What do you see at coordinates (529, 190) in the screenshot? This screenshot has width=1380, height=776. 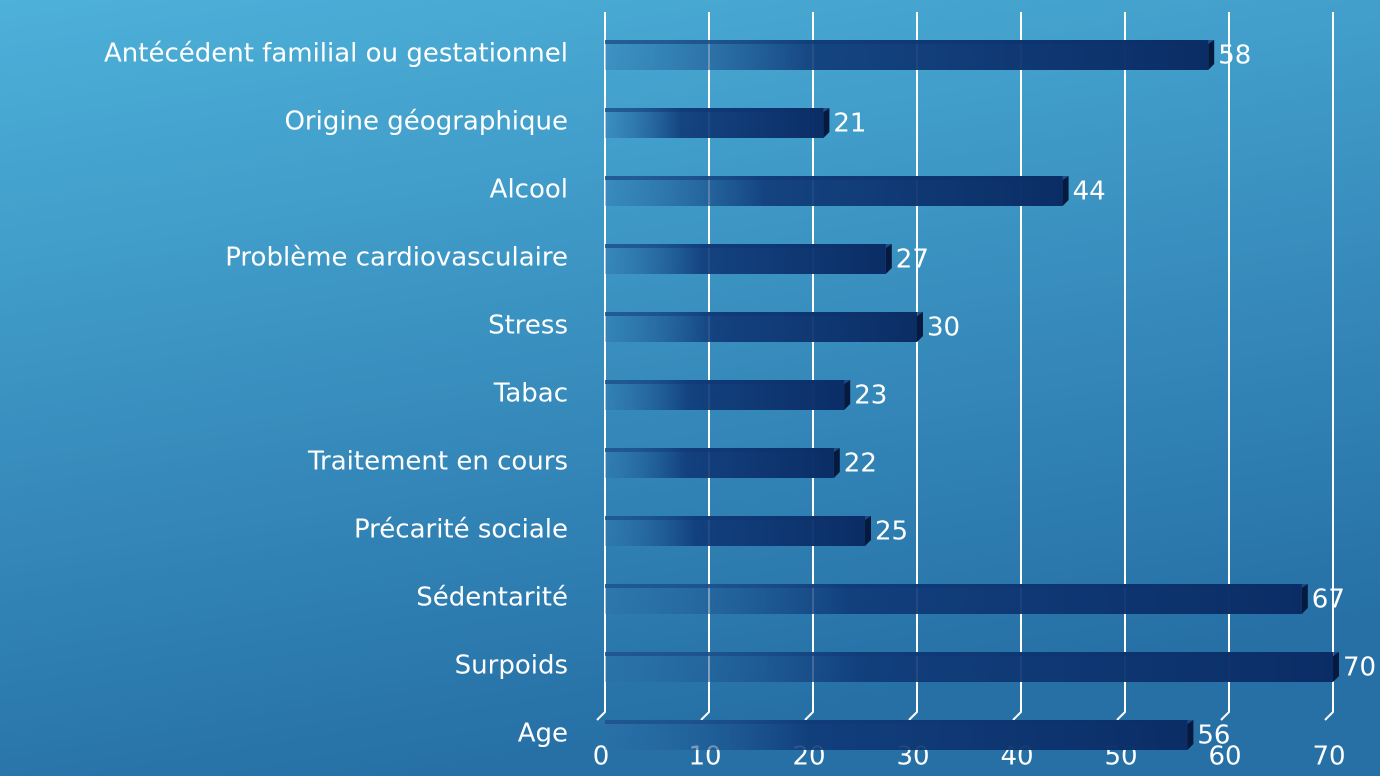 I see `y-tick-label: Alcool` at bounding box center [529, 190].